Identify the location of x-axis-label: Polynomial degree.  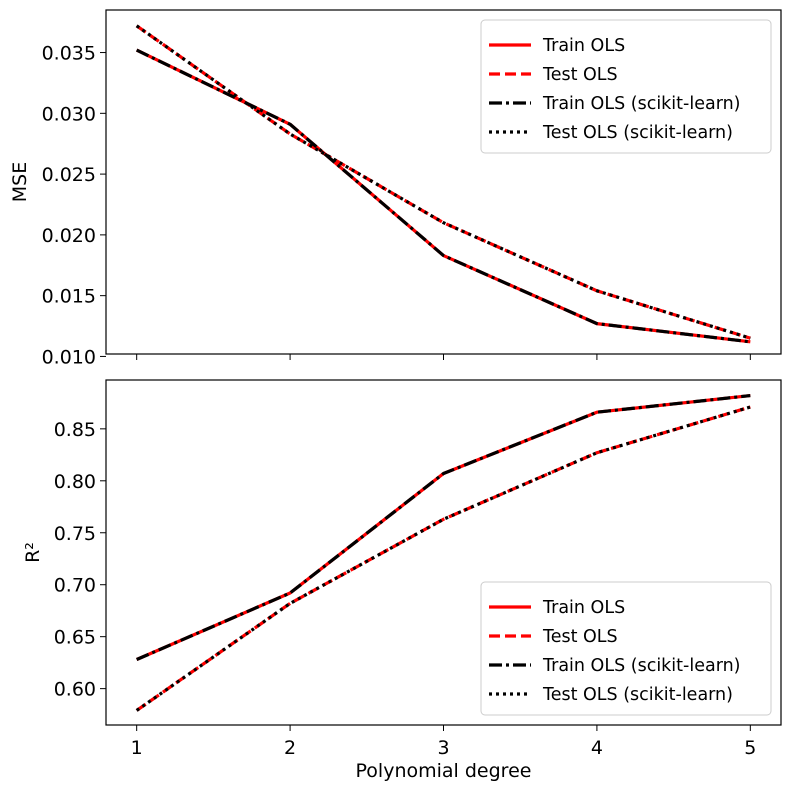
(444, 771).